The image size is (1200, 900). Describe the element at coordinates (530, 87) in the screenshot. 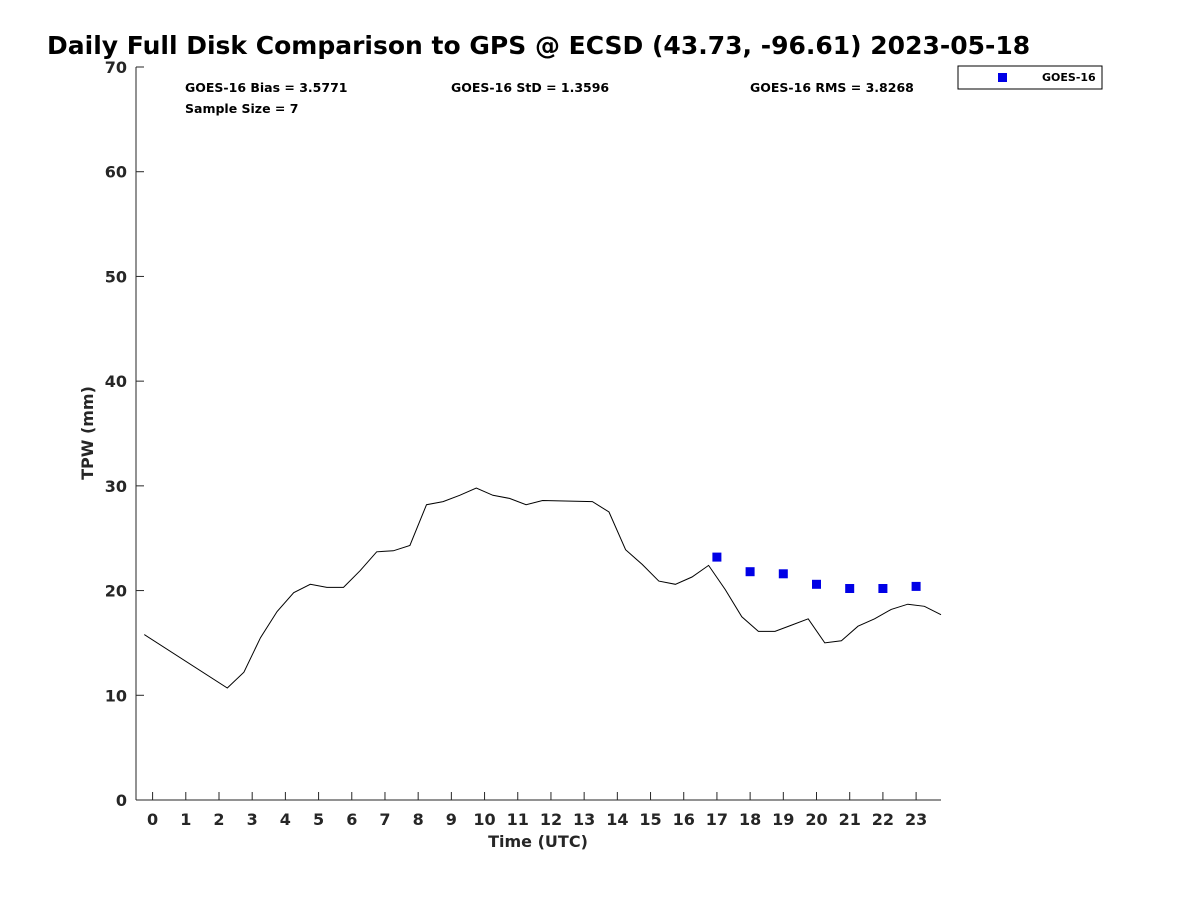

I see `std-stat: GOES-16 StD = 1.3596` at that location.